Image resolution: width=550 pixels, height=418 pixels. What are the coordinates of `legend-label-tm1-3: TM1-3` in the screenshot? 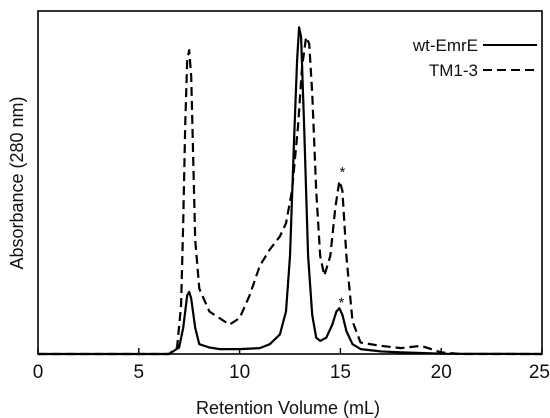 It's located at (453, 70).